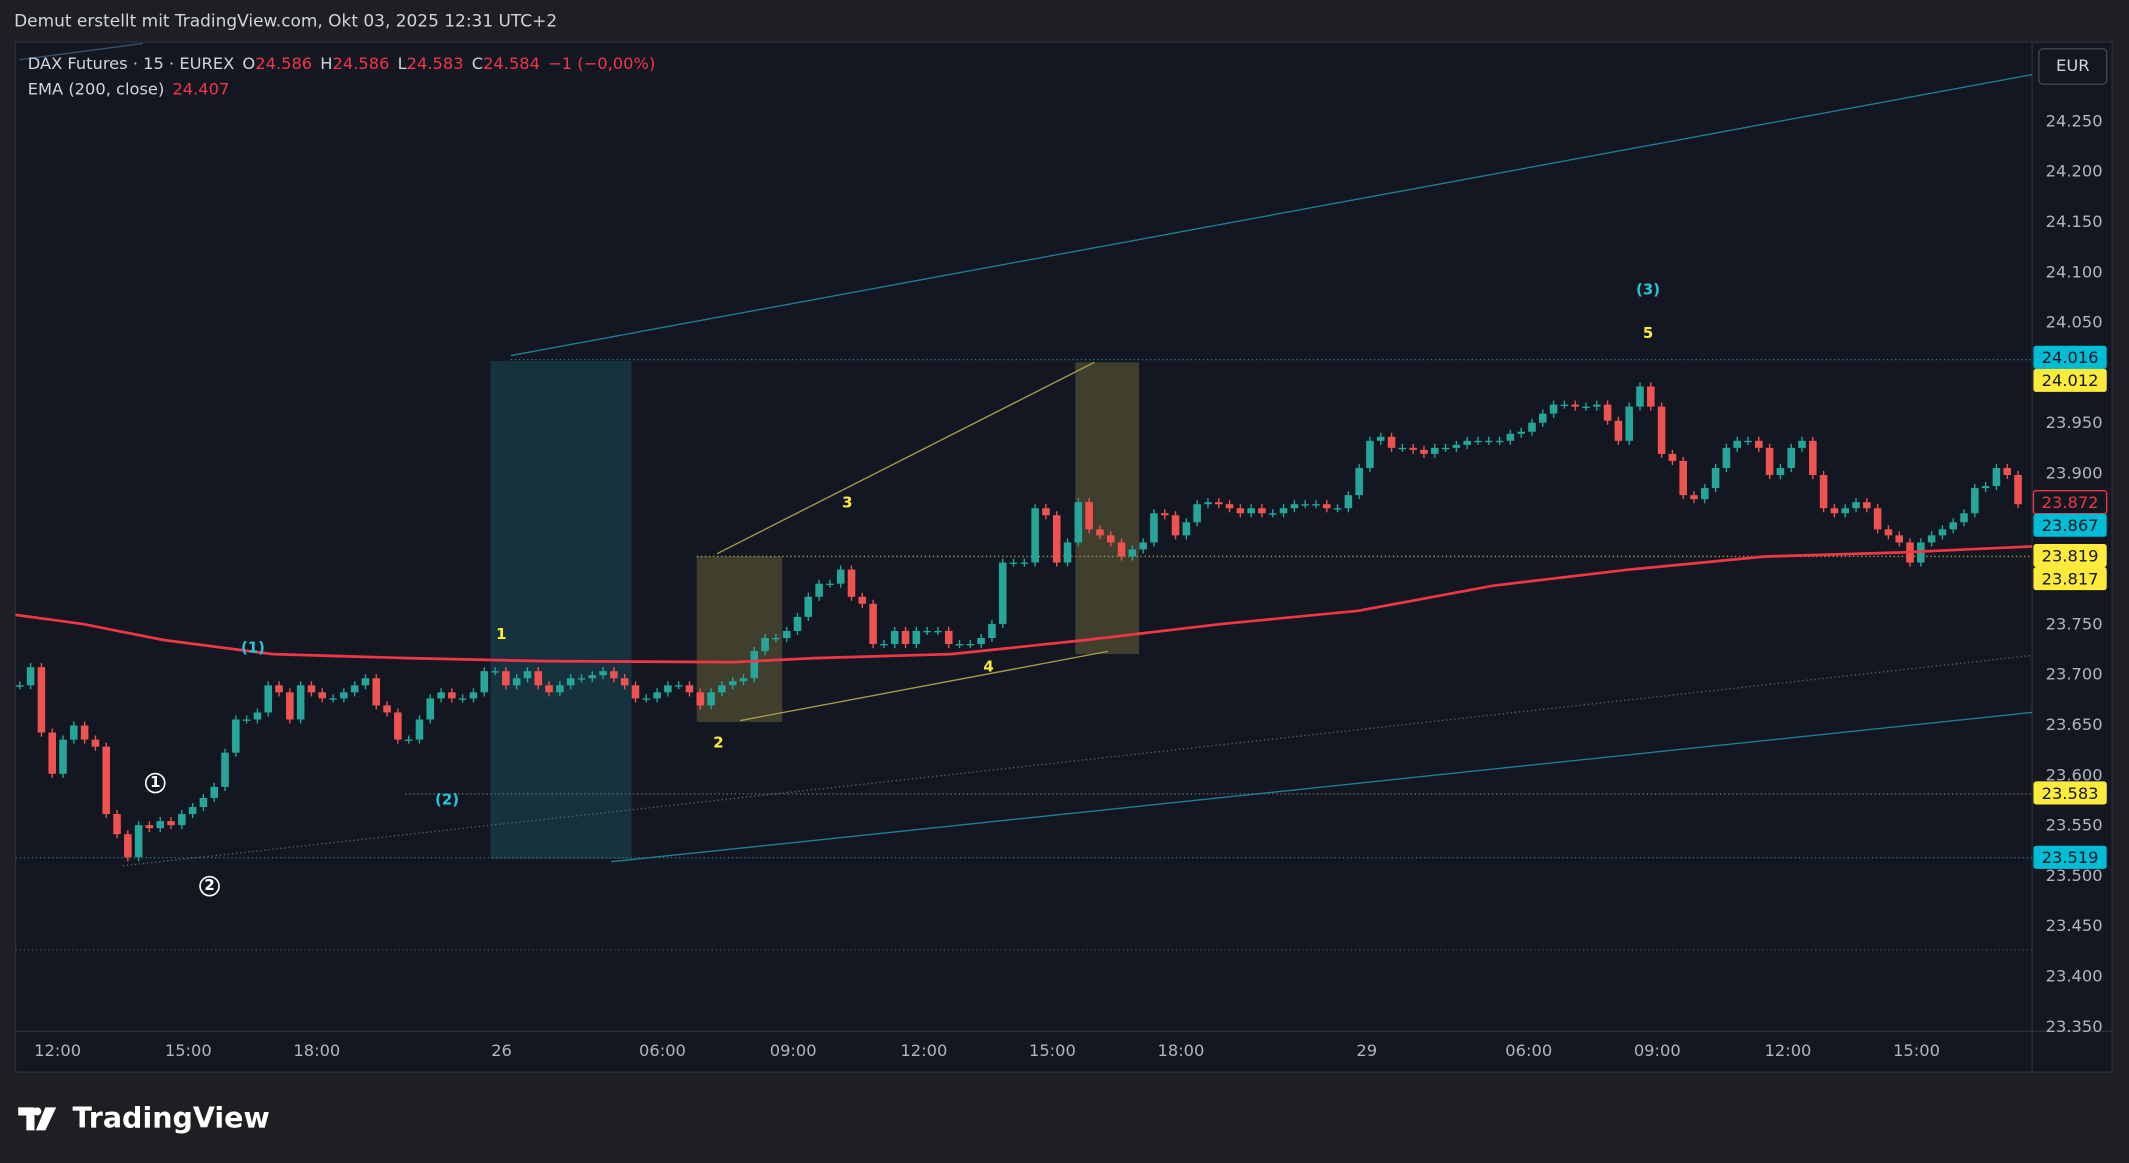  What do you see at coordinates (2074, 271) in the screenshot?
I see `y-tick-label: 24.100` at bounding box center [2074, 271].